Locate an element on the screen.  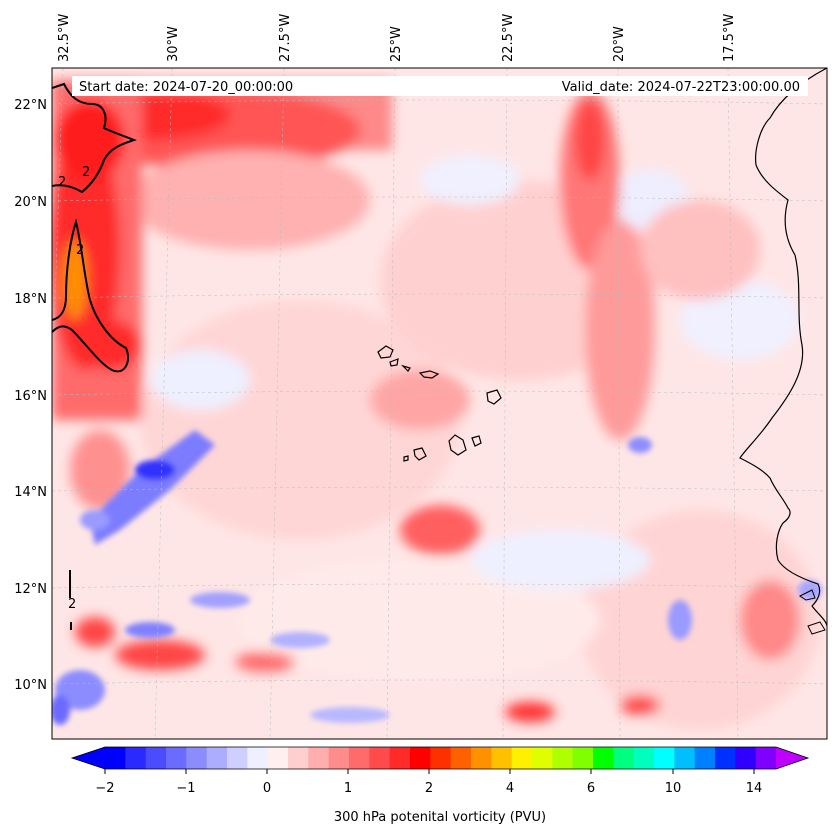
lon-label: 17.5°W is located at coordinates (729, 38).